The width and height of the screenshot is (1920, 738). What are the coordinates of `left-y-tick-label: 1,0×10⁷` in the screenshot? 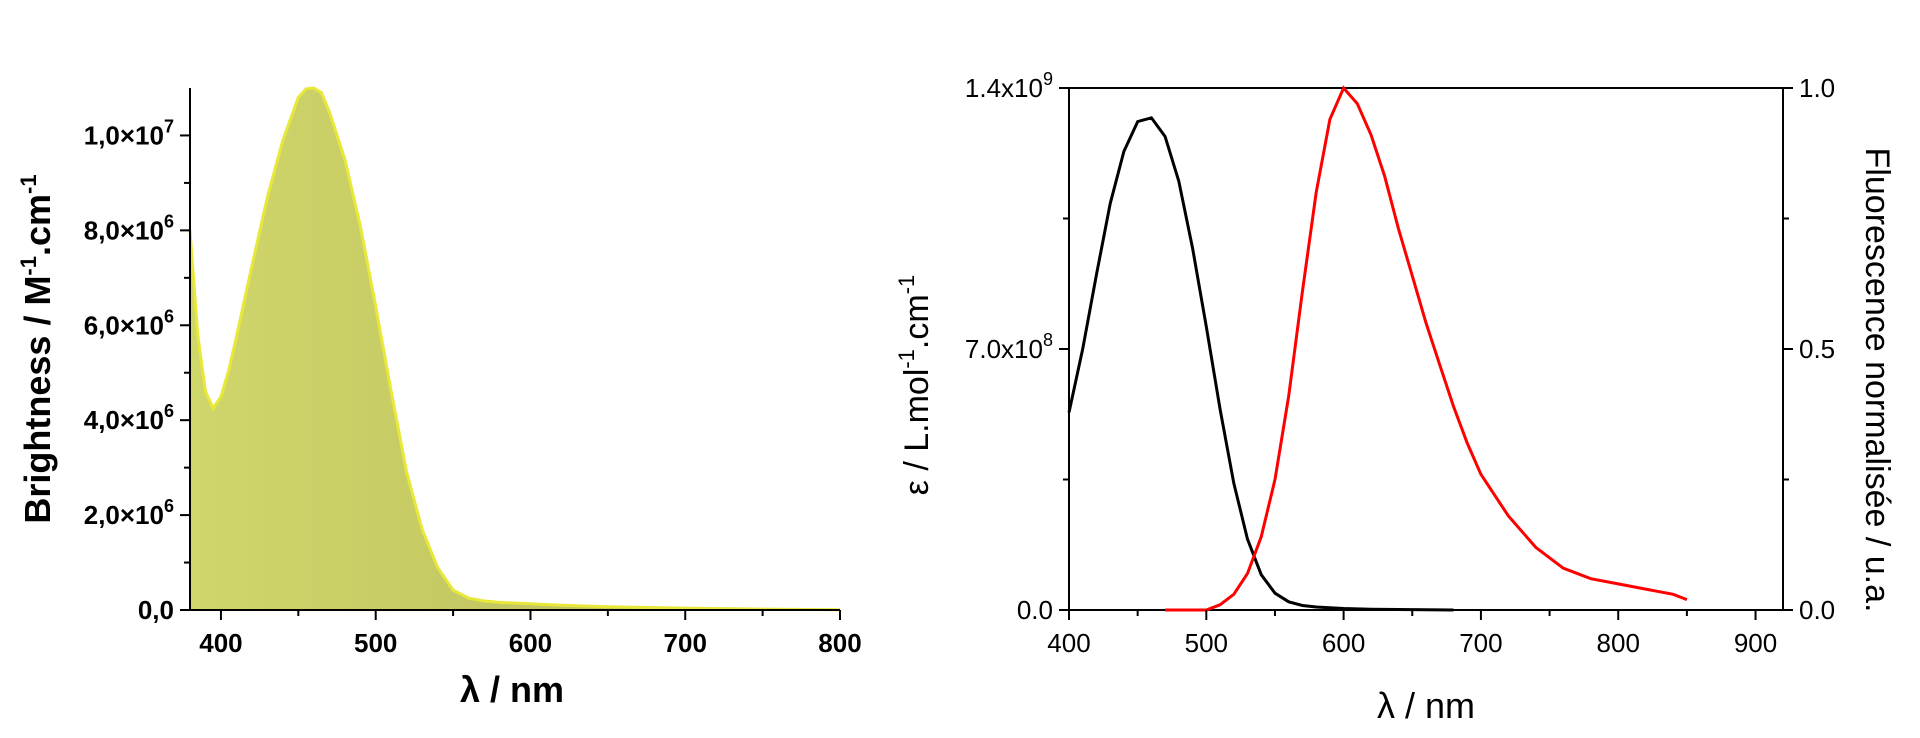 It's located at (129, 133).